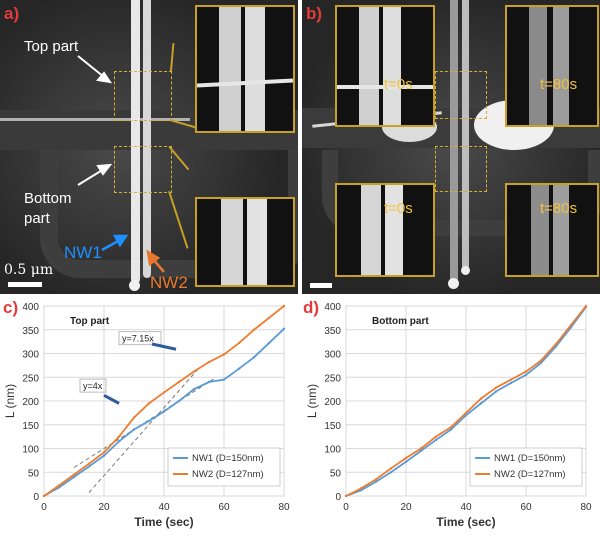 This screenshot has width=600, height=538. Describe the element at coordinates (552, 230) in the screenshot. I see `inset-bottom-t80` at that location.